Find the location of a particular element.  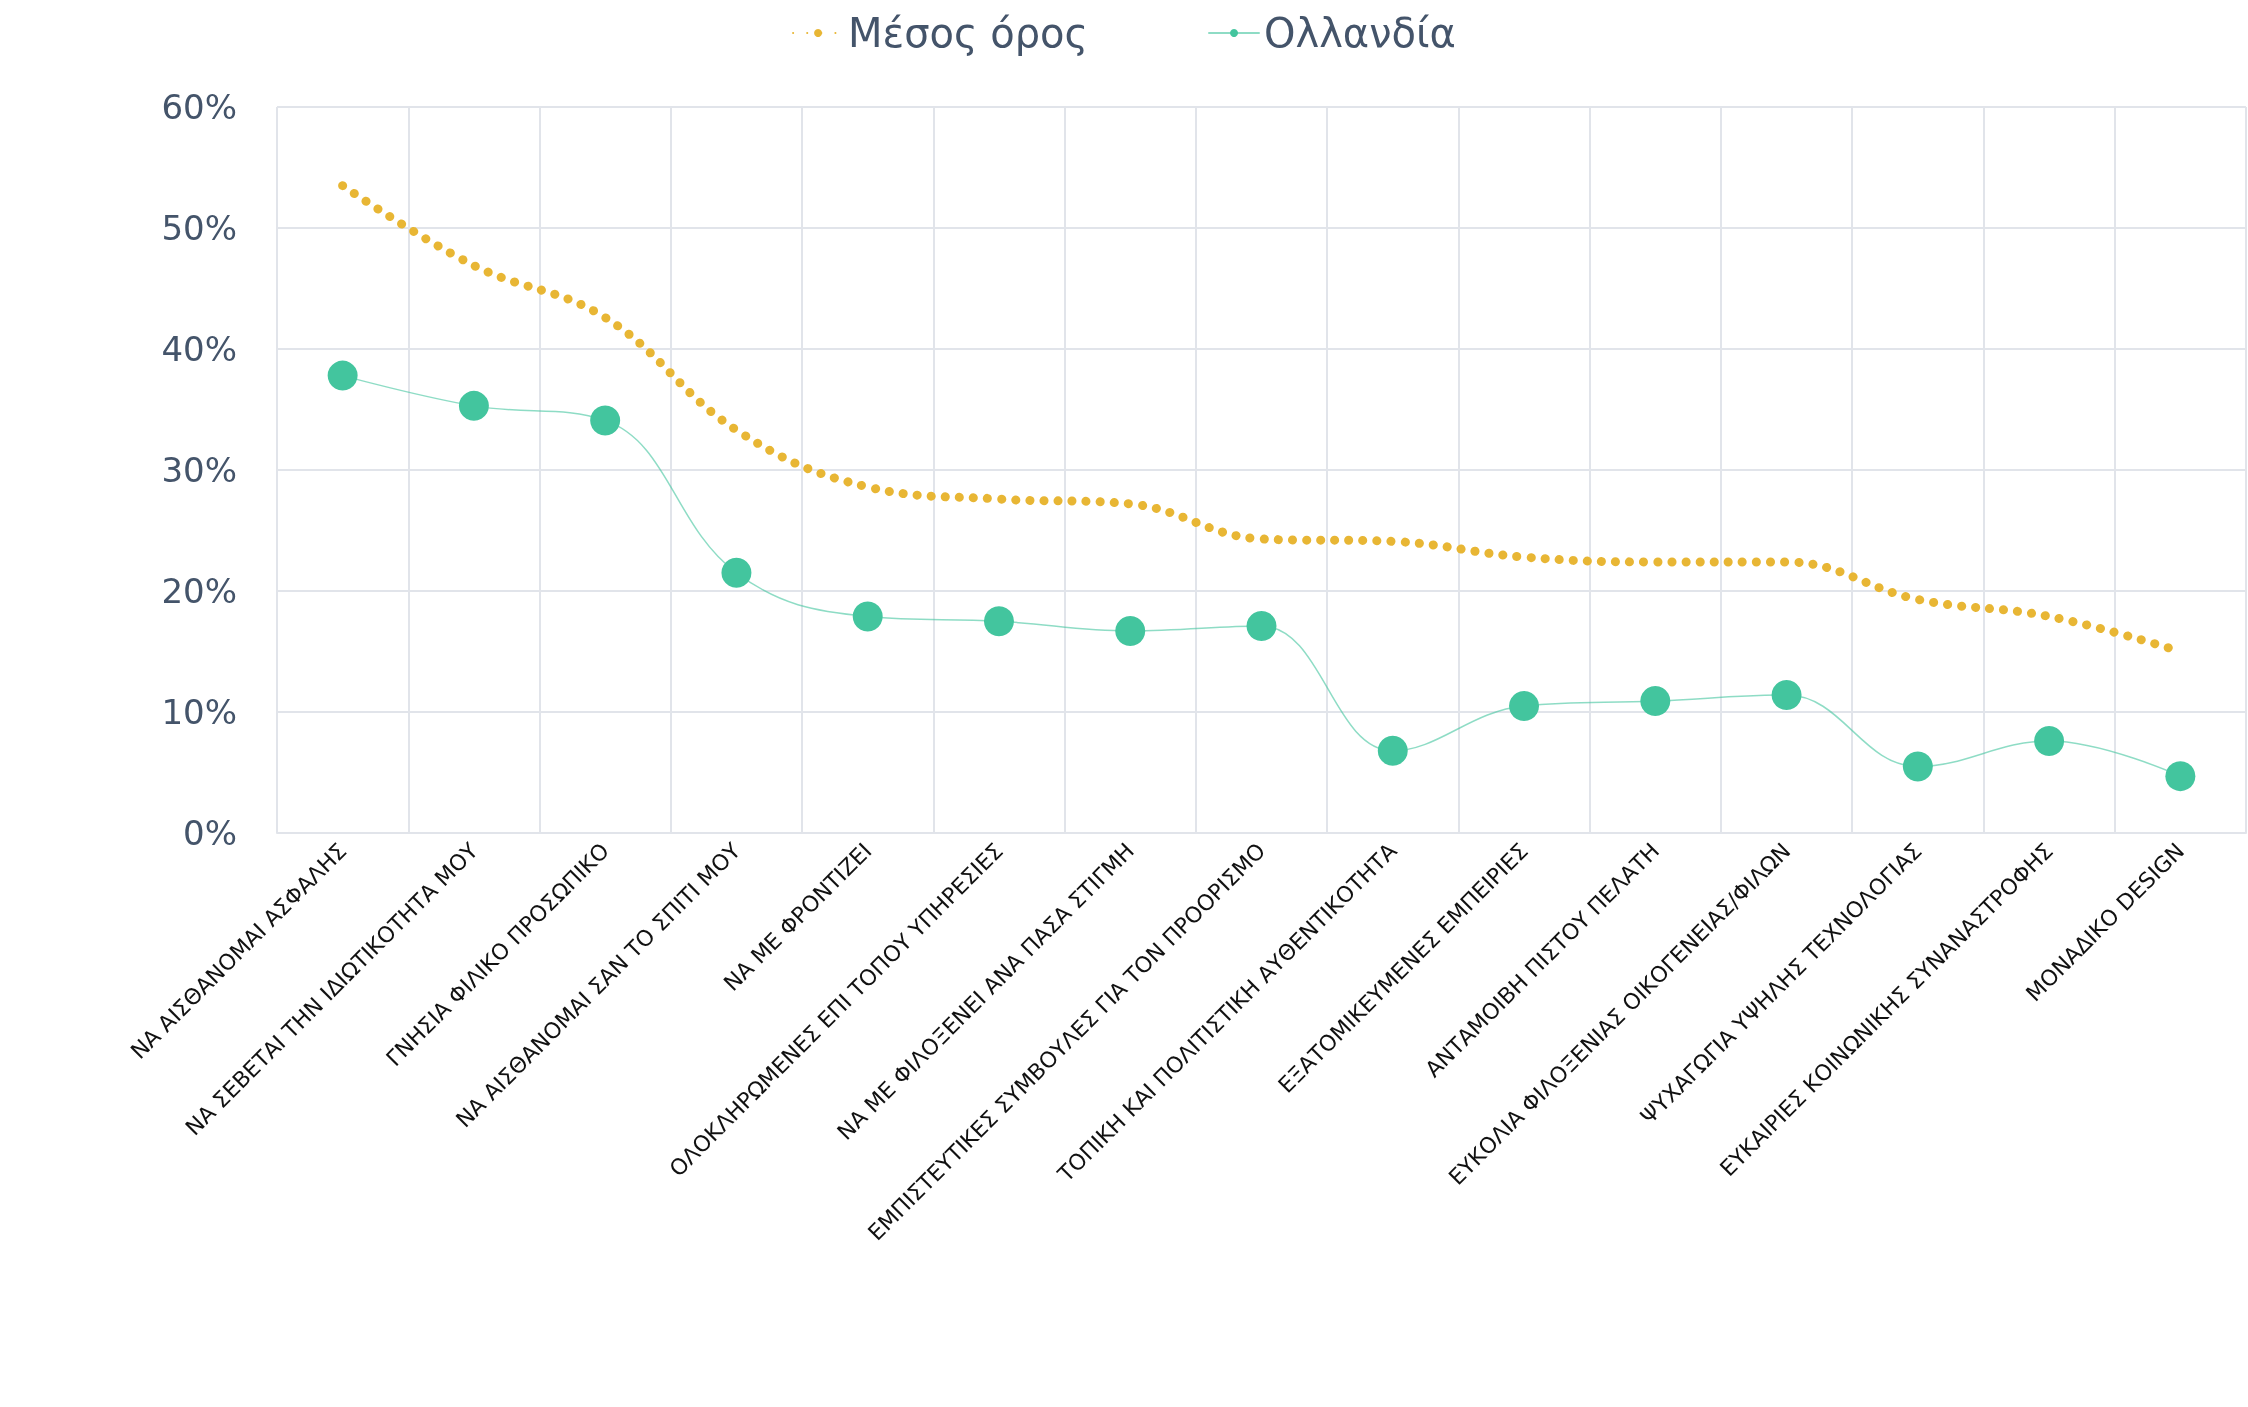

legend-label: Μέσος όρος is located at coordinates (968, 33).